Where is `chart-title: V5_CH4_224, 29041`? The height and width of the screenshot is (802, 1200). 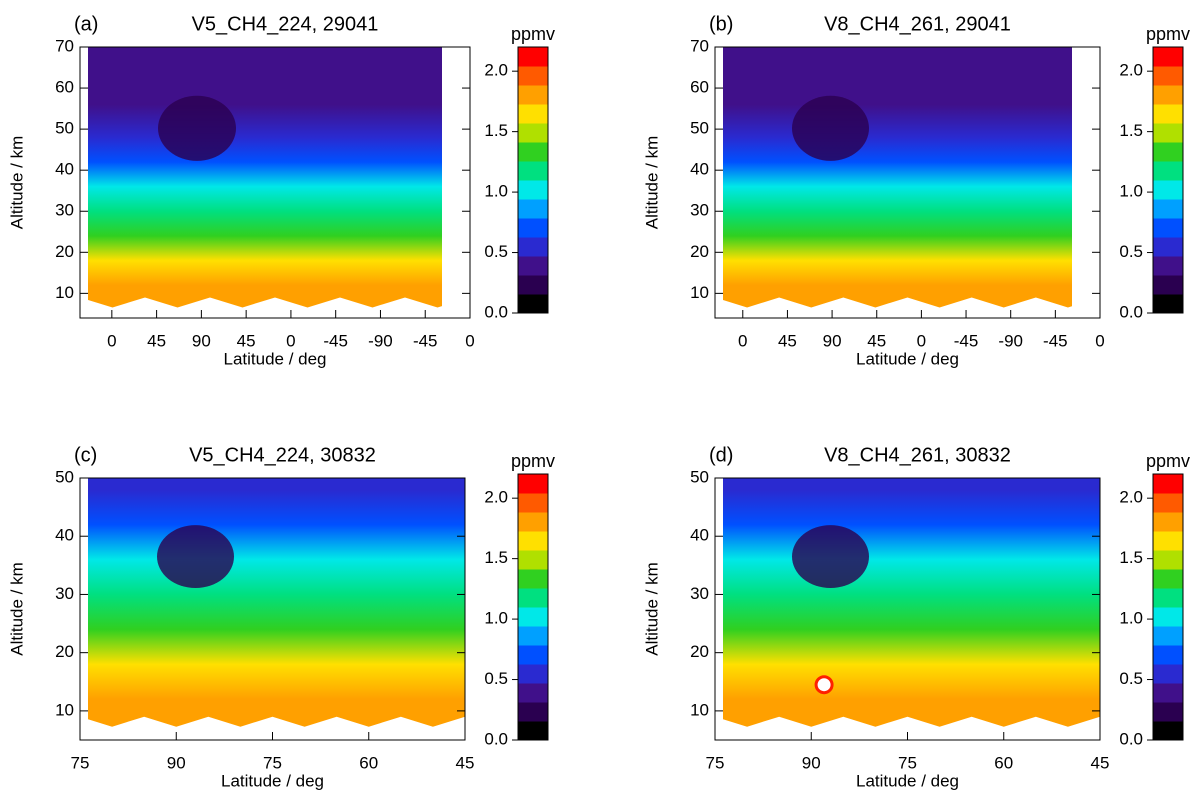 chart-title: V5_CH4_224, 29041 is located at coordinates (285, 24).